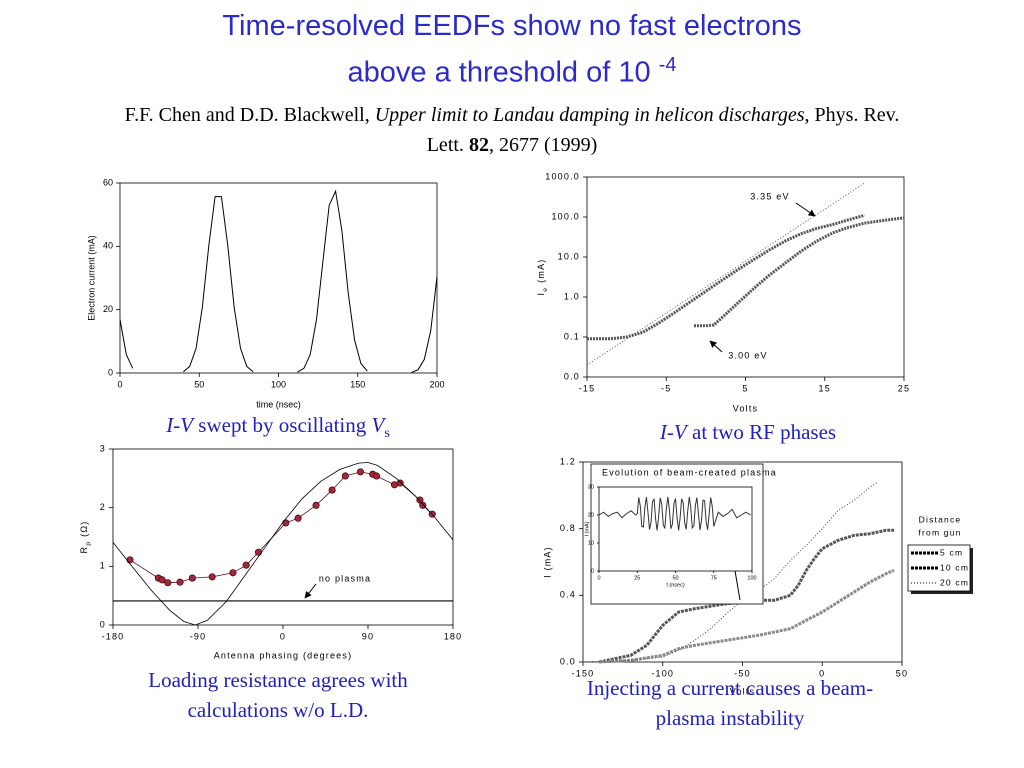  What do you see at coordinates (84, 550) in the screenshot?
I see `y-label-main: R` at bounding box center [84, 550].